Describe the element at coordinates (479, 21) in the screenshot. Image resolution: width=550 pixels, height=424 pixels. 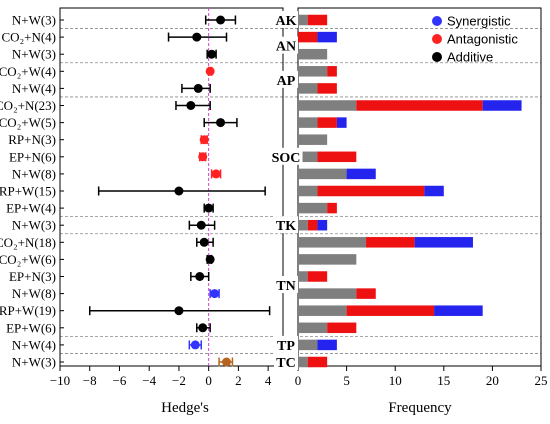
I see `legend-label: Synergistic` at that location.